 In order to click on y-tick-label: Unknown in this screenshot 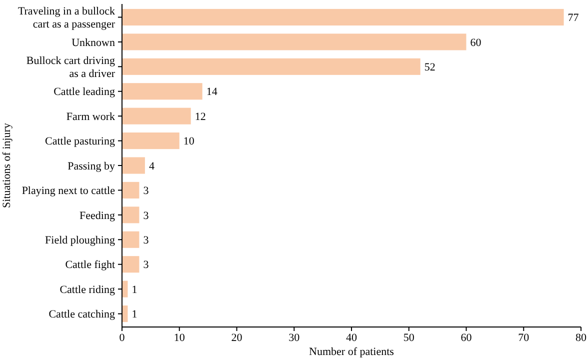, I will do `click(94, 42)`.